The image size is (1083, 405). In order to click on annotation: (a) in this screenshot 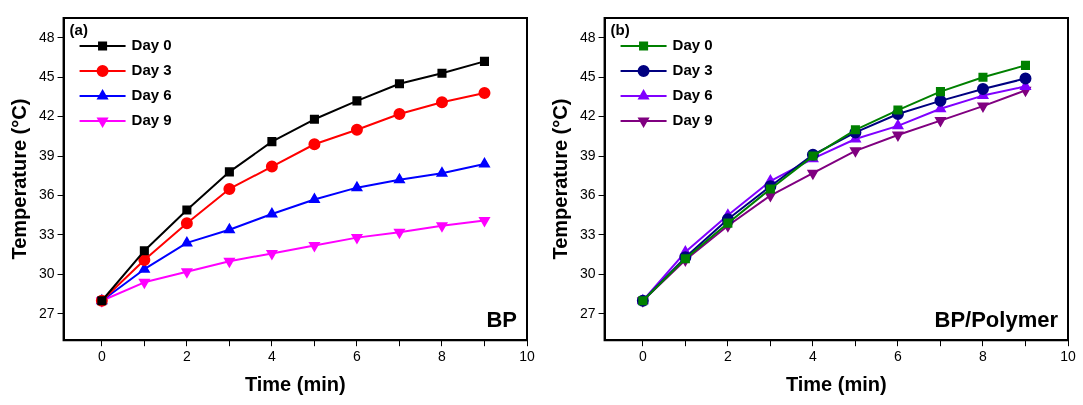, I will do `click(78, 29)`.